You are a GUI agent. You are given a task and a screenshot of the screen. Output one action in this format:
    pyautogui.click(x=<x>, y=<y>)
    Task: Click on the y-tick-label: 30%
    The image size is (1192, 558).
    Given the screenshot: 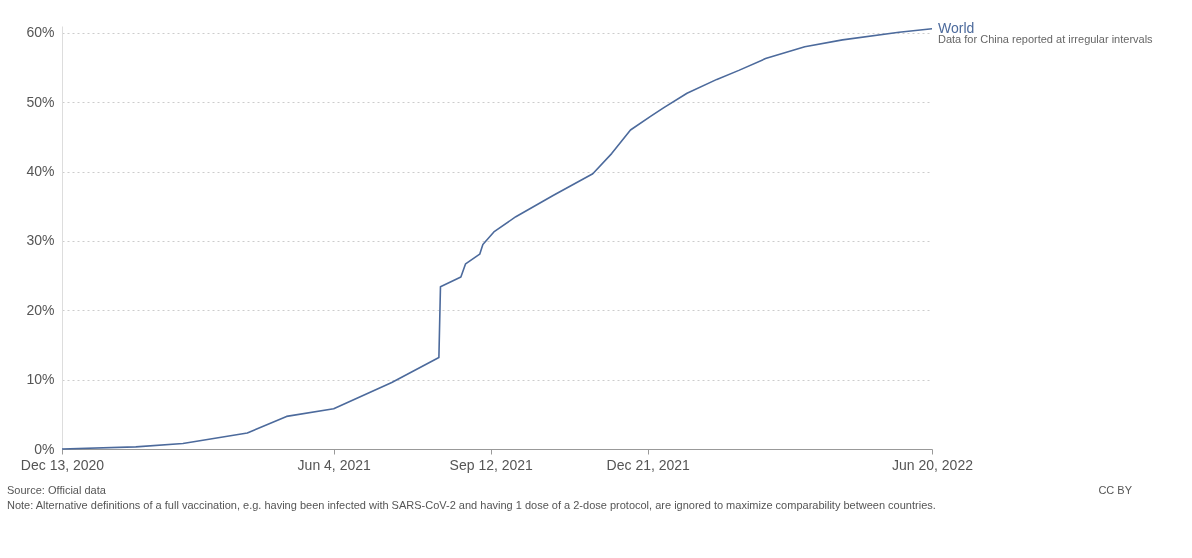 What is the action you would take?
    pyautogui.click(x=40, y=240)
    